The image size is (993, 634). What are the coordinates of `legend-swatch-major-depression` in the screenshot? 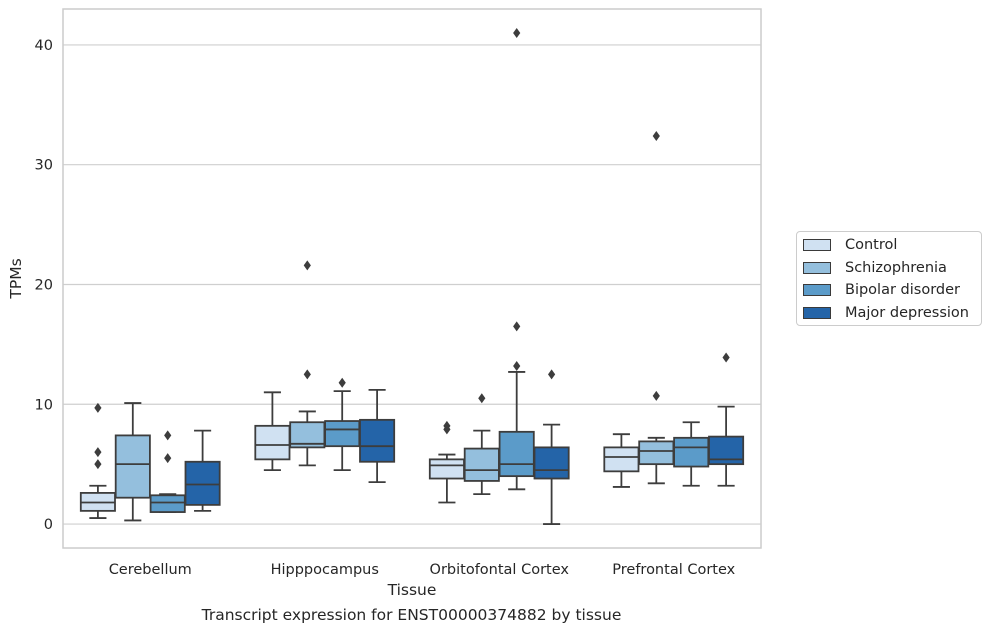 It's located at (817, 312).